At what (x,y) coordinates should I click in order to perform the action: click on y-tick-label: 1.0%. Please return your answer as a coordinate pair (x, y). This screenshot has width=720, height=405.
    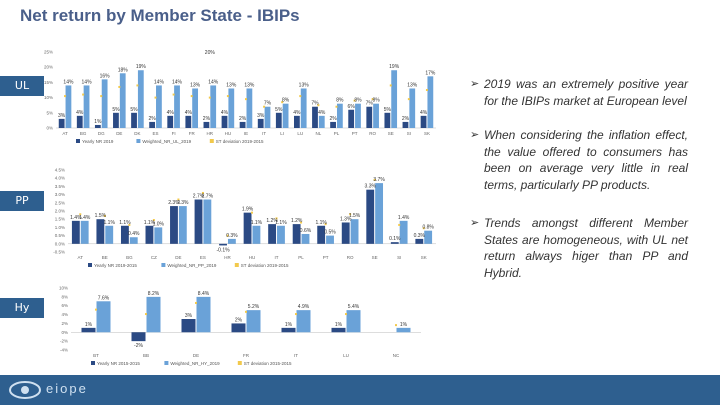
    Looking at the image, I should click on (60, 227).